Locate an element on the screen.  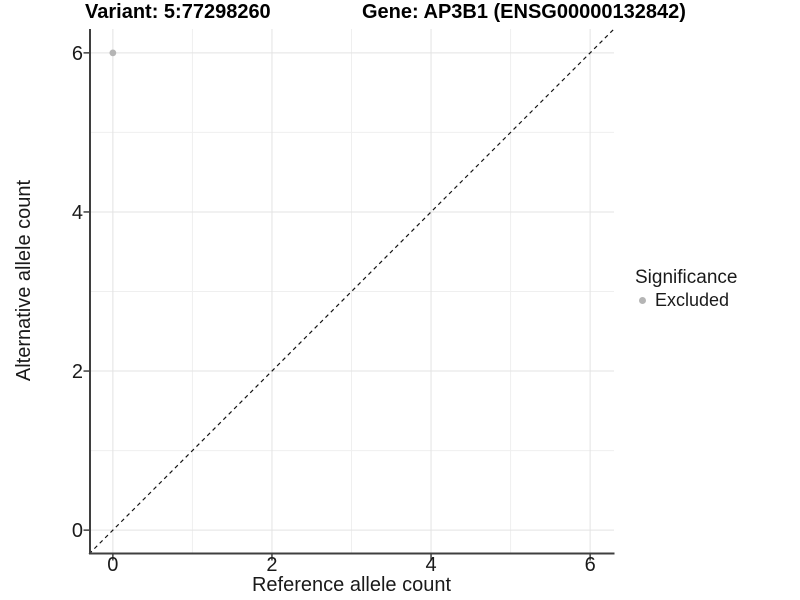
legend-item-label: Excluded is located at coordinates (692, 300).